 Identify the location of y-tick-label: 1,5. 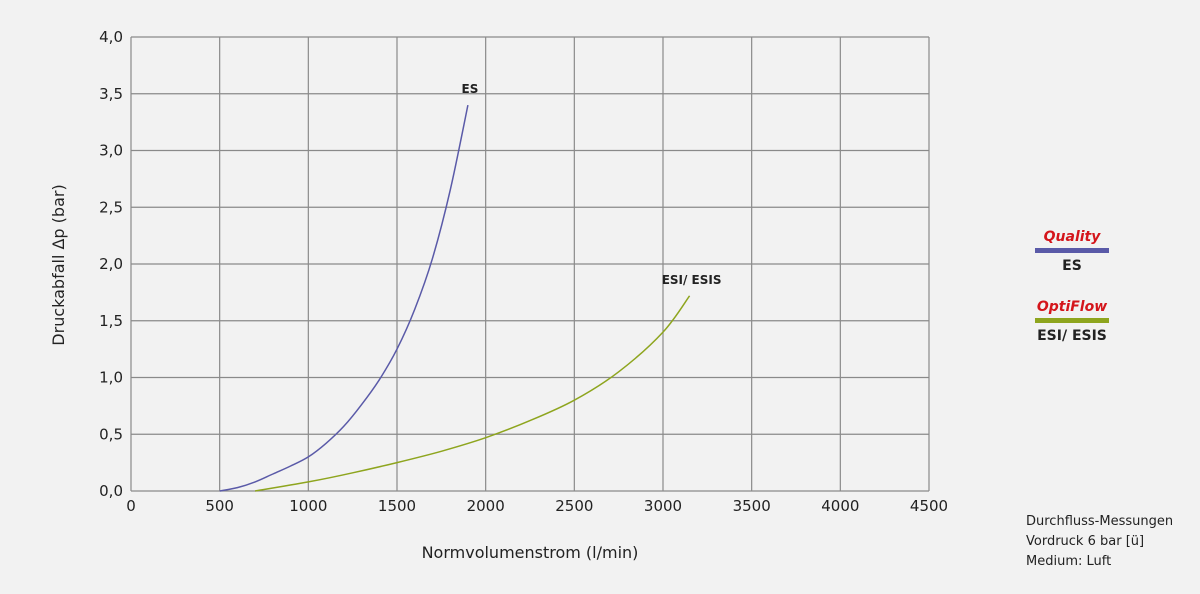
(111, 321).